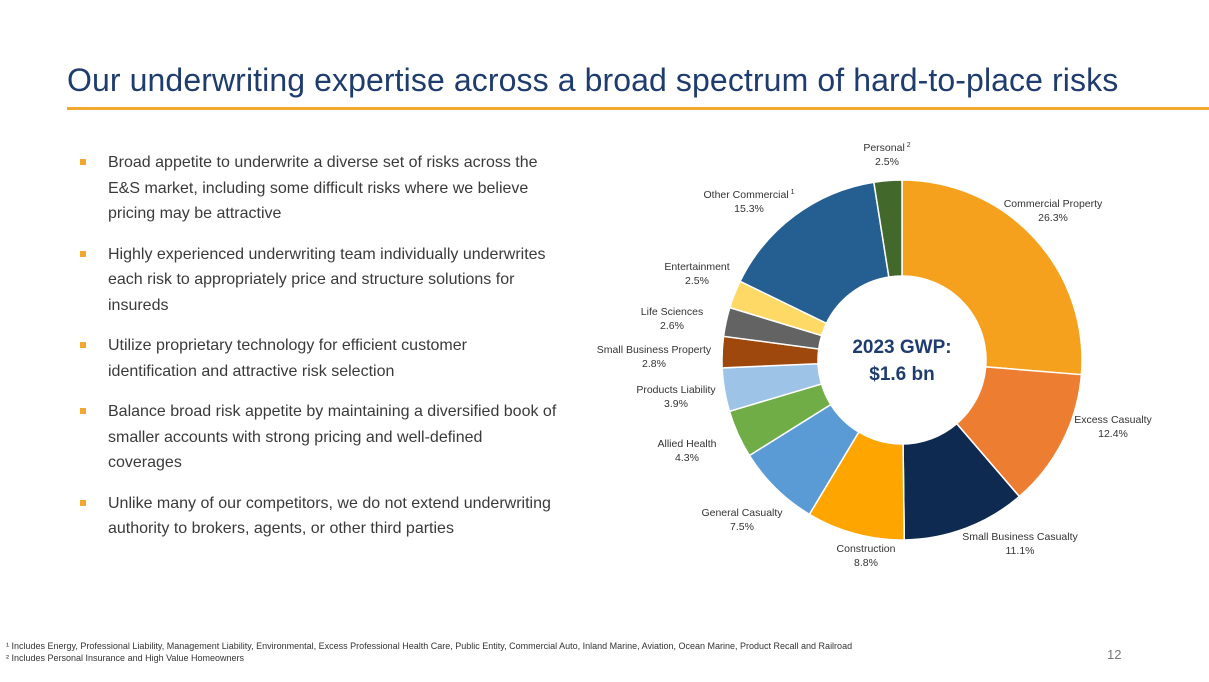 This screenshot has height=682, width=1209. What do you see at coordinates (1020, 551) in the screenshot?
I see `slice-value-label: 11.1%` at bounding box center [1020, 551].